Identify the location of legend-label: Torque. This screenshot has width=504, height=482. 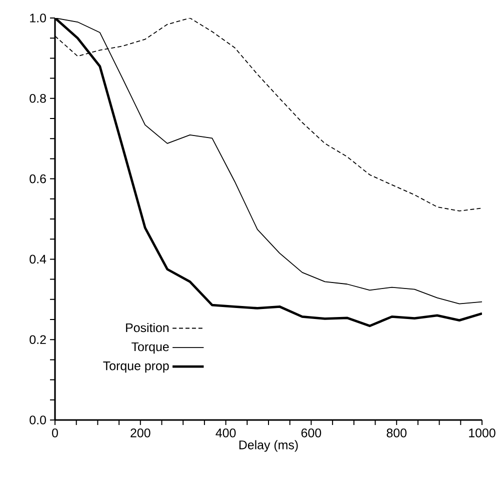
(150, 348).